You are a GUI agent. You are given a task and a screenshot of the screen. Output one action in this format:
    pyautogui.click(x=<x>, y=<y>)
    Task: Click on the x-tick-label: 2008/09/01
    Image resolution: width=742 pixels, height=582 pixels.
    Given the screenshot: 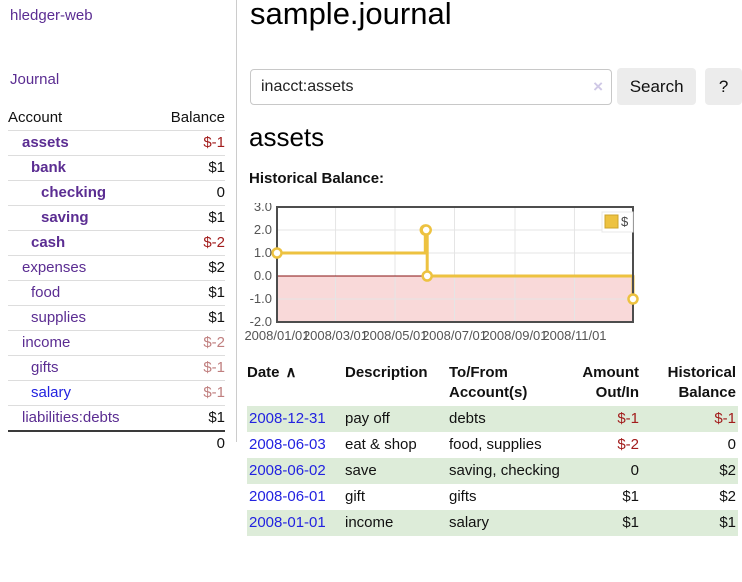 What is the action you would take?
    pyautogui.click(x=514, y=335)
    